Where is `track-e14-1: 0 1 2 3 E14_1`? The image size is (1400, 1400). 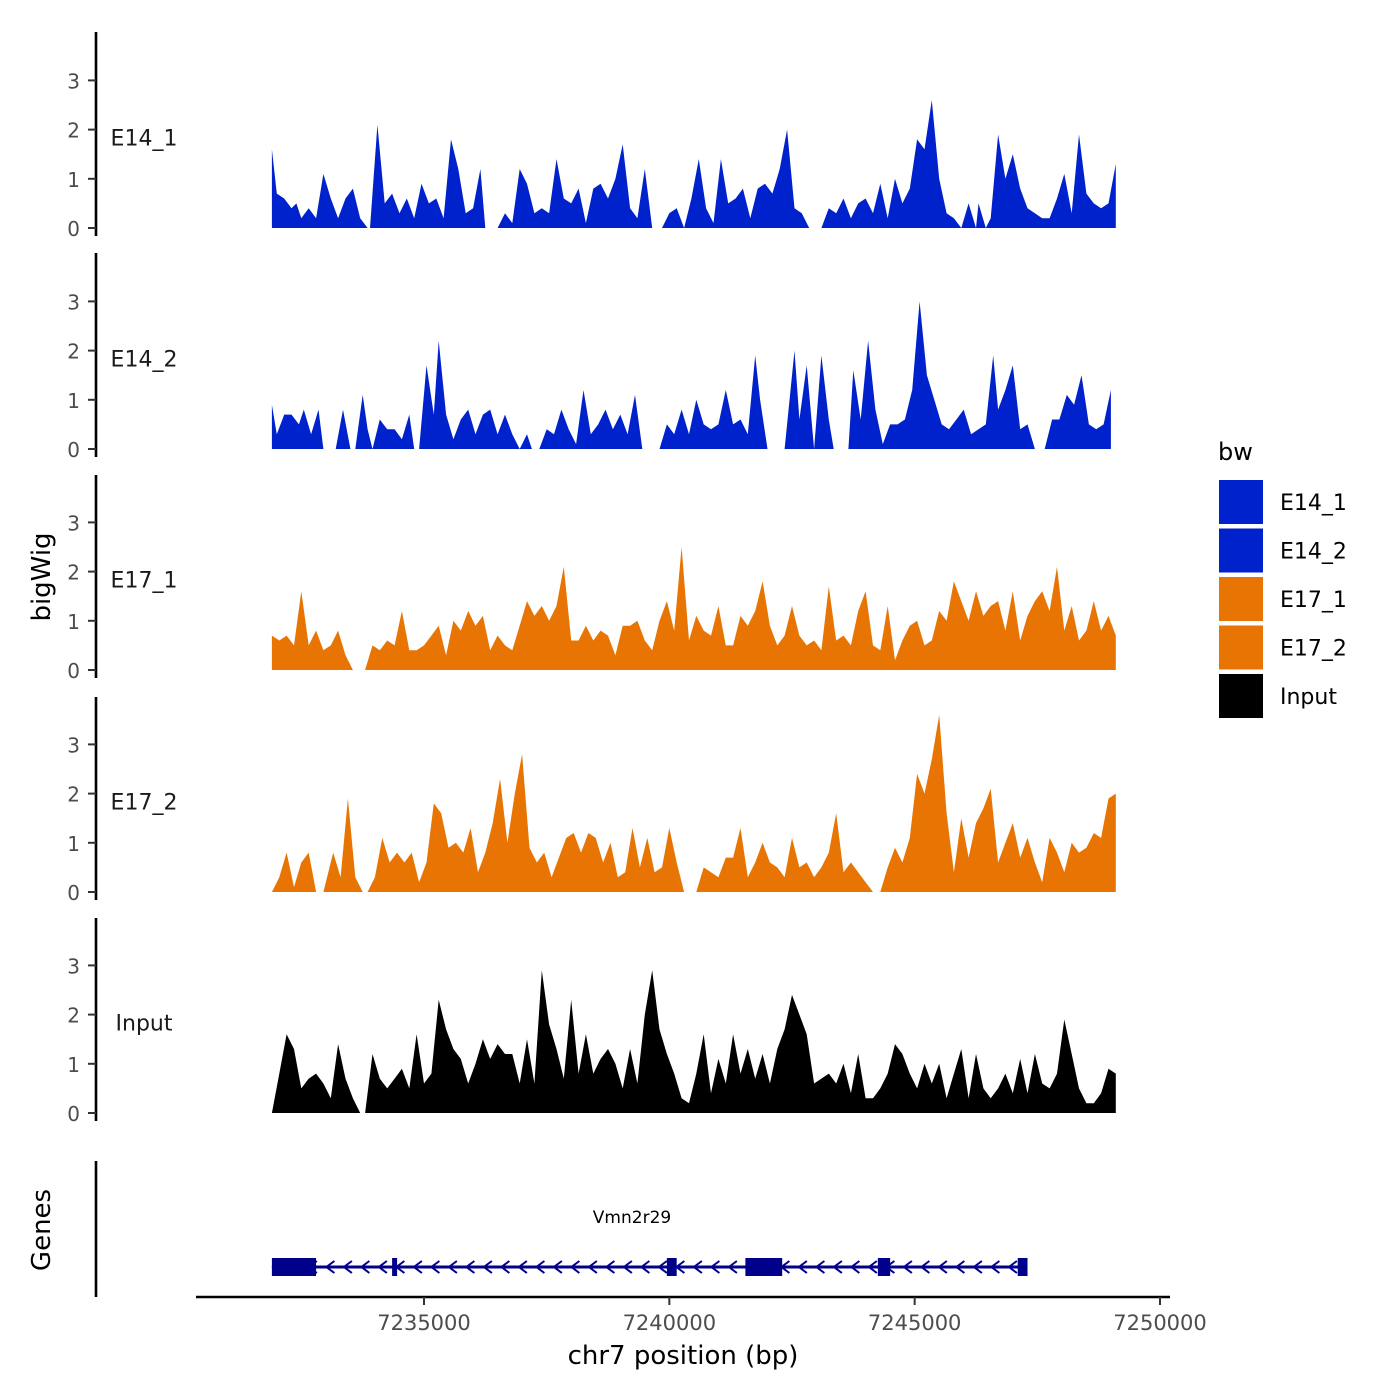
track-e14-1: 0 1 2 3 E14_1 is located at coordinates (591, 136).